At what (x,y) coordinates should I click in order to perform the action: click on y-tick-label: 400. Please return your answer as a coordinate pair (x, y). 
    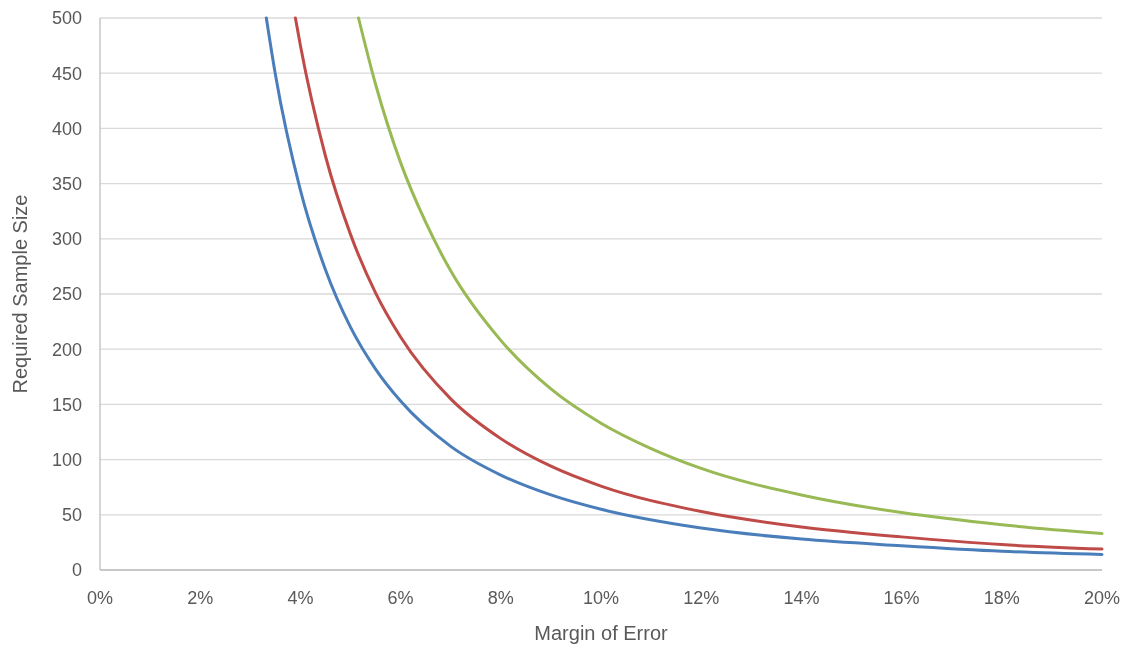
    Looking at the image, I should click on (66, 128).